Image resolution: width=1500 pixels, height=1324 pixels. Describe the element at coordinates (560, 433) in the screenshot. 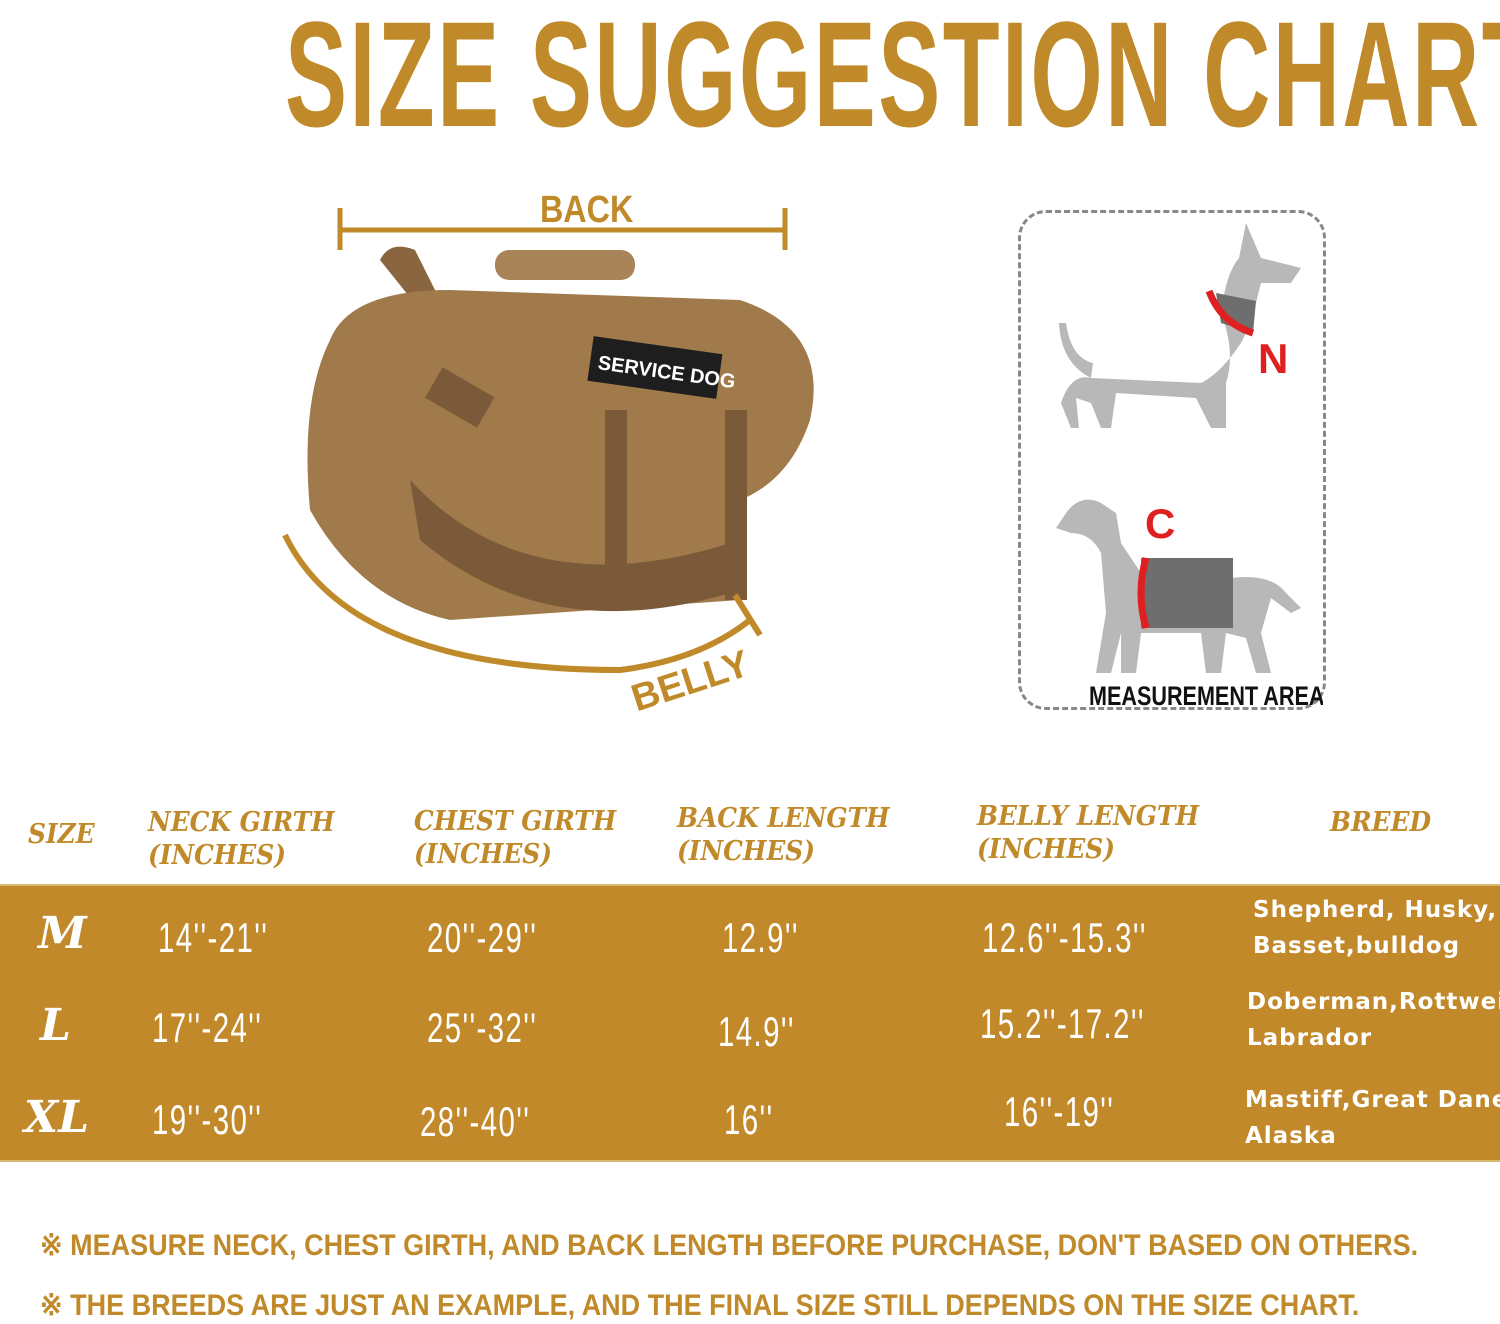

I see `harness-icon: SERVICE DOG` at that location.